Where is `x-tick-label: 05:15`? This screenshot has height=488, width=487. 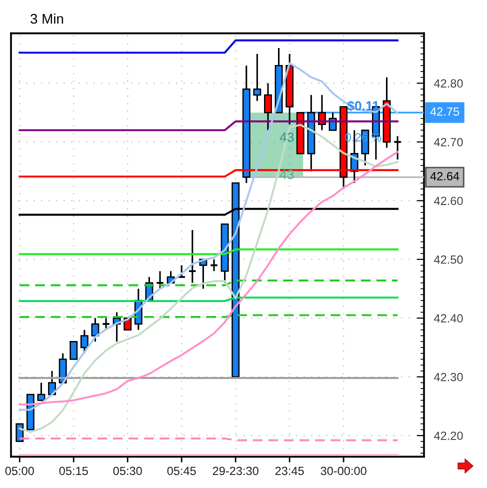 x-tick-label: 05:15 is located at coordinates (73, 471).